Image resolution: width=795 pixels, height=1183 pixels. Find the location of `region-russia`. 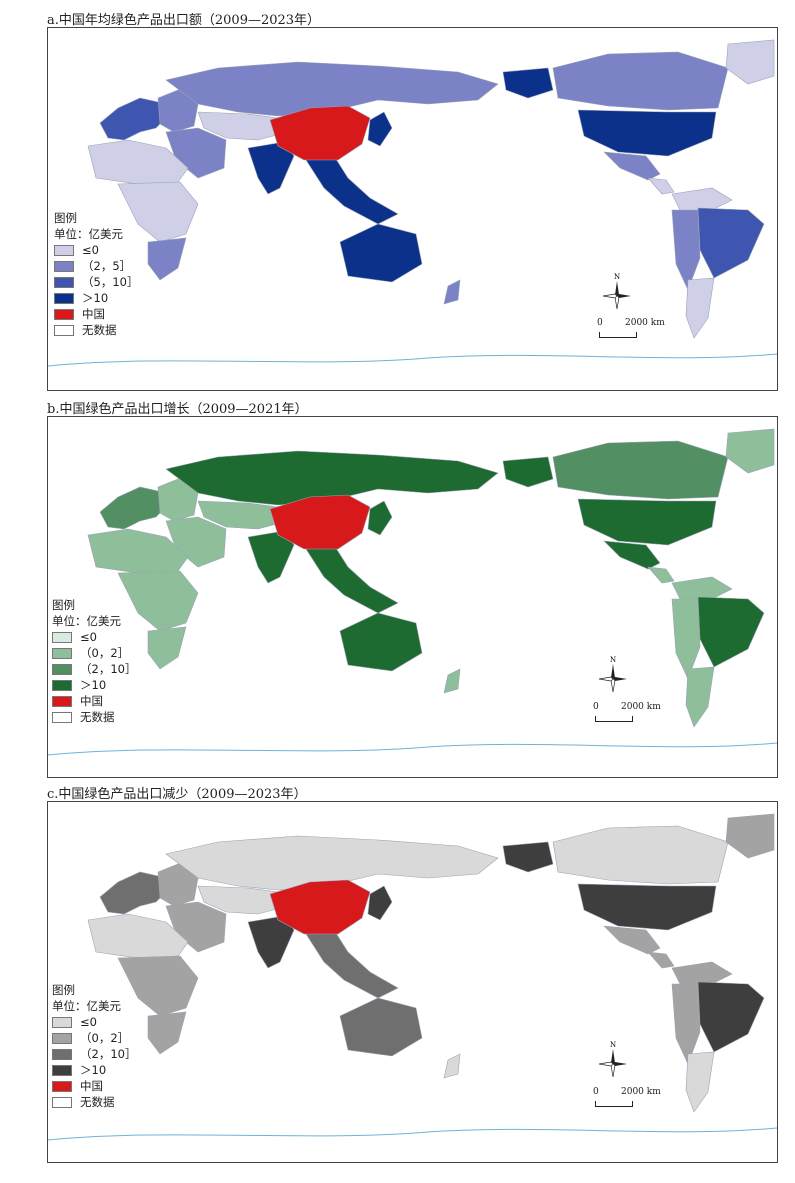

region-russia is located at coordinates (332, 478).